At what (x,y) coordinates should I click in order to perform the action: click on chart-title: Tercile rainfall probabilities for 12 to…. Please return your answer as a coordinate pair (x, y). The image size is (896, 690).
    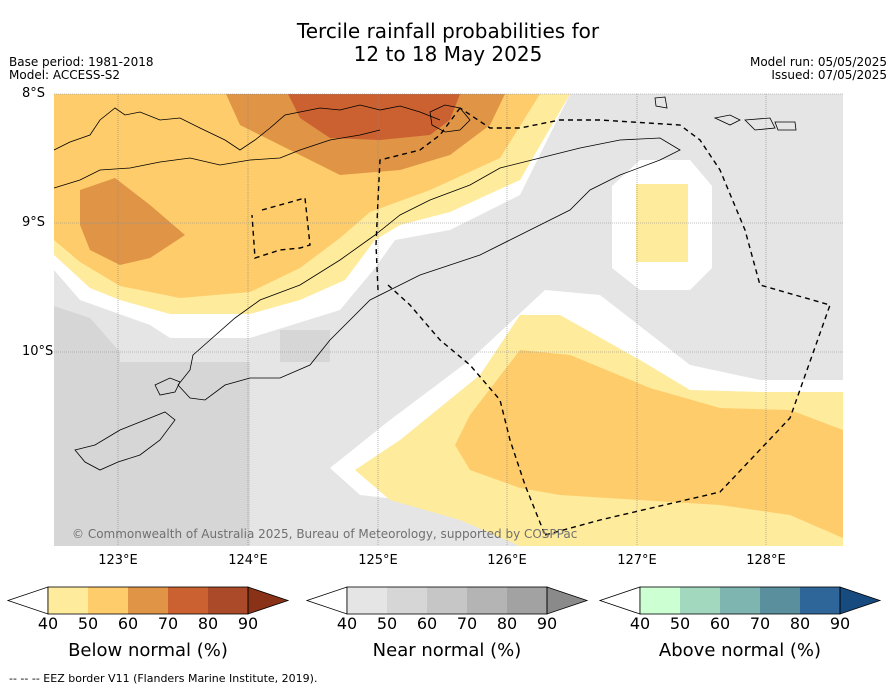
    Looking at the image, I should click on (448, 43).